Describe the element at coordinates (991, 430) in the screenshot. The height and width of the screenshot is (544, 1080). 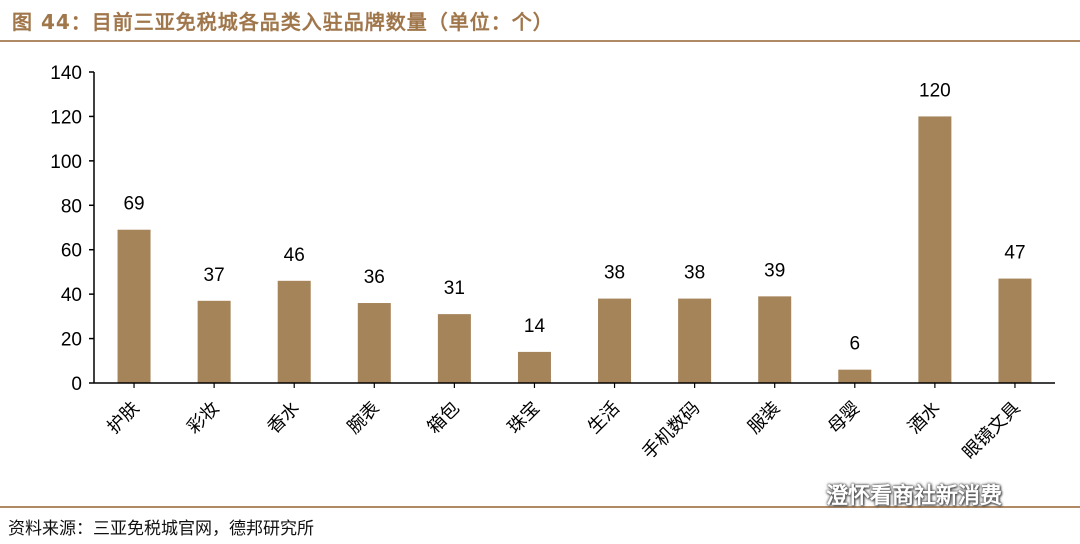
I see `x-tick-label: 眼镜文具` at that location.